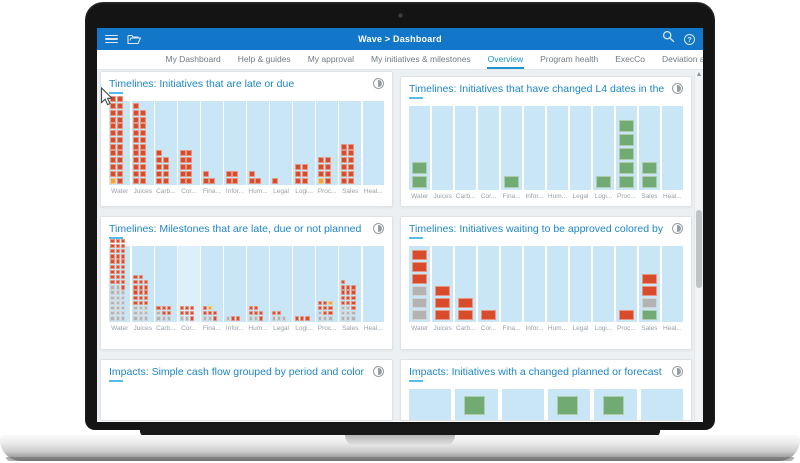 This screenshot has height=463, width=800. I want to click on half-circle-toggle-icon, so click(378, 371).